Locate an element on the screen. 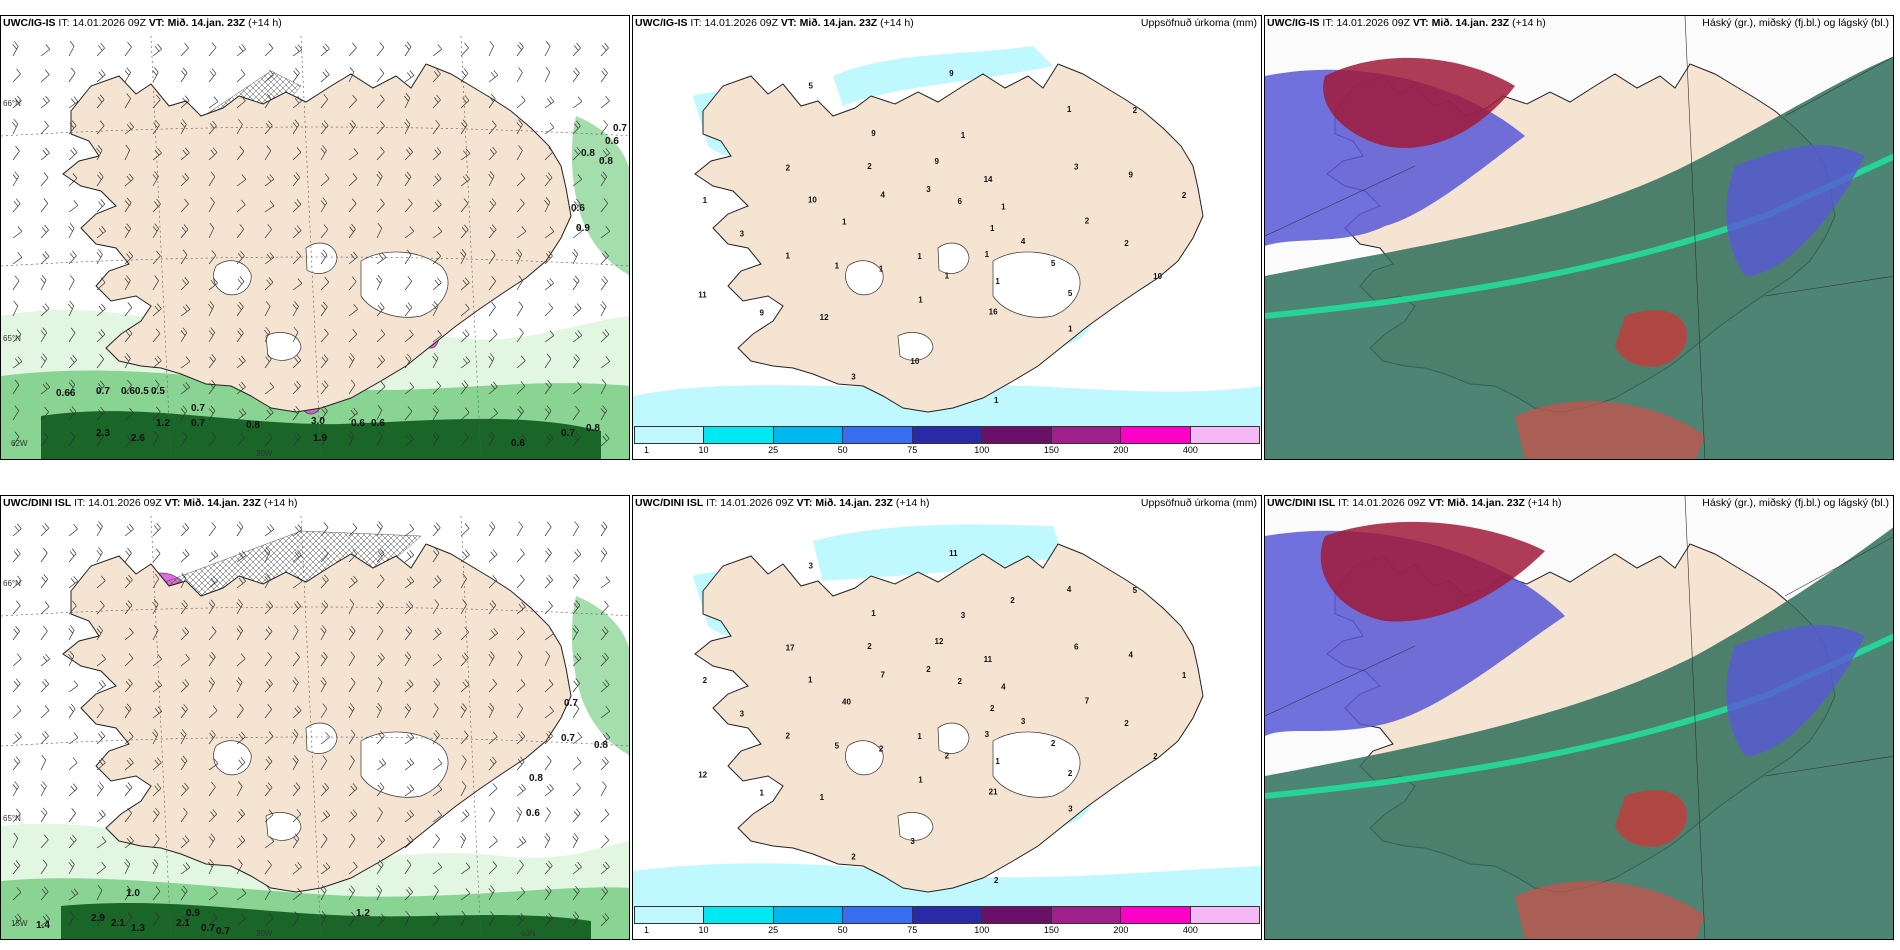 The height and width of the screenshot is (950, 1900). precip-value-label: 4 is located at coordinates (1003, 686).